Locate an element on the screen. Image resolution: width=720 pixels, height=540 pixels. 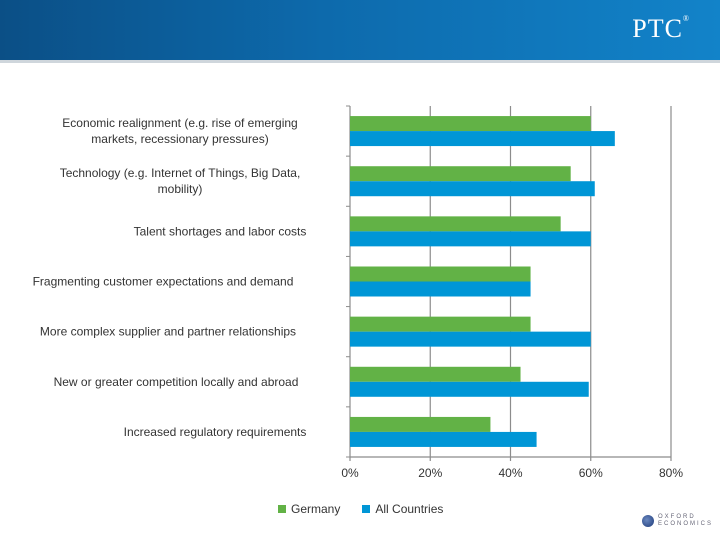
header-banner: PTC® is located at coordinates (360, 31).